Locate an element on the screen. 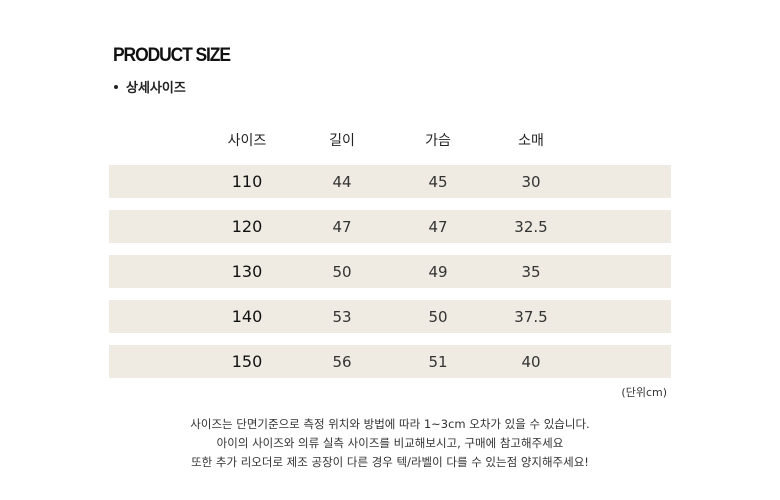  table-row: 150 56 51 40 is located at coordinates (390, 361).